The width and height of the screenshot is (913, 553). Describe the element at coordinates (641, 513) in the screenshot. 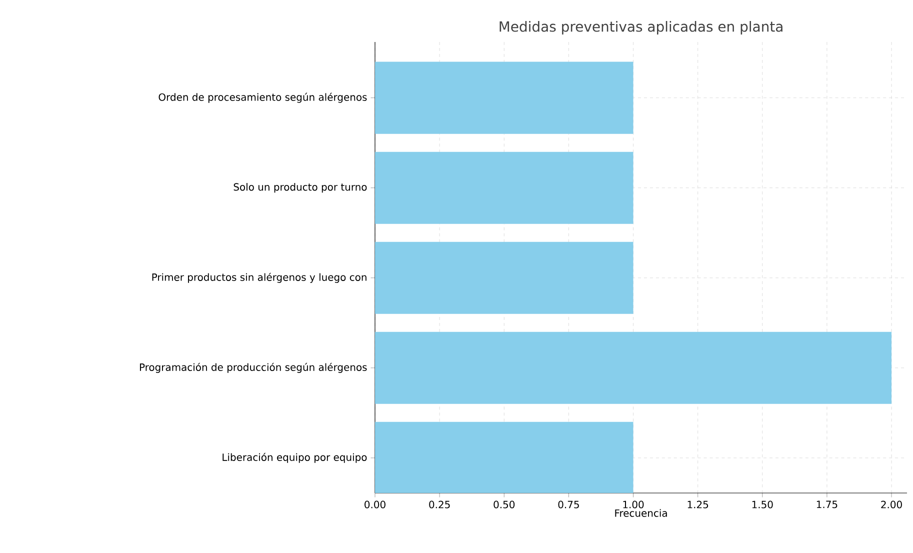

I see `x-axis-title: Frecuencia` at that location.